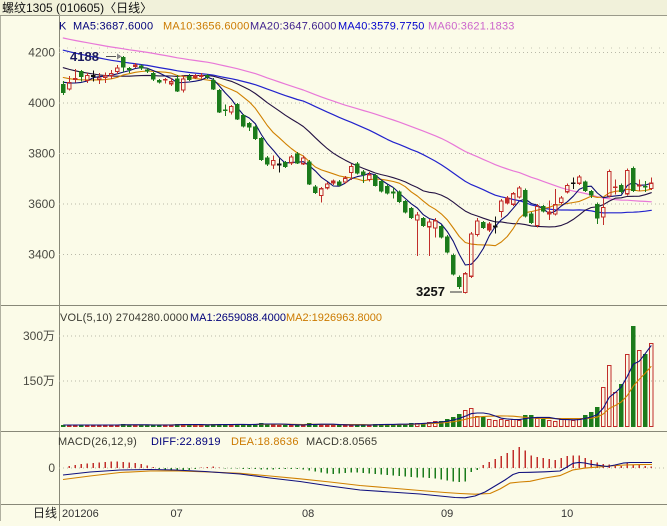 Image resolution: width=667 pixels, height=526 pixels. Describe the element at coordinates (124, 318) in the screenshot. I see `svg-text: VOL(5,10) 2704280.0000` at that location.